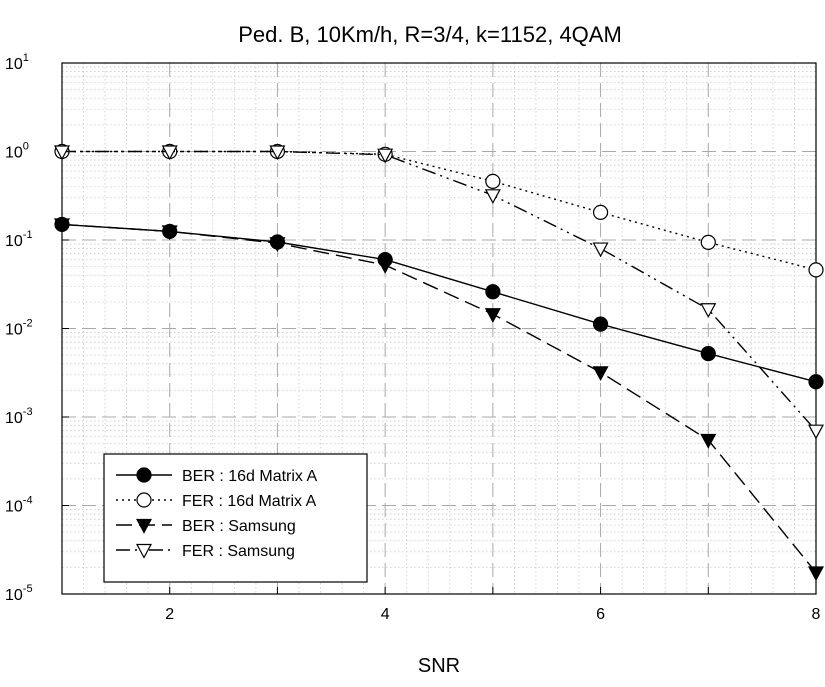 The image size is (825, 687). I want to click on y-tick-label: 10⁻², so click(19, 328).